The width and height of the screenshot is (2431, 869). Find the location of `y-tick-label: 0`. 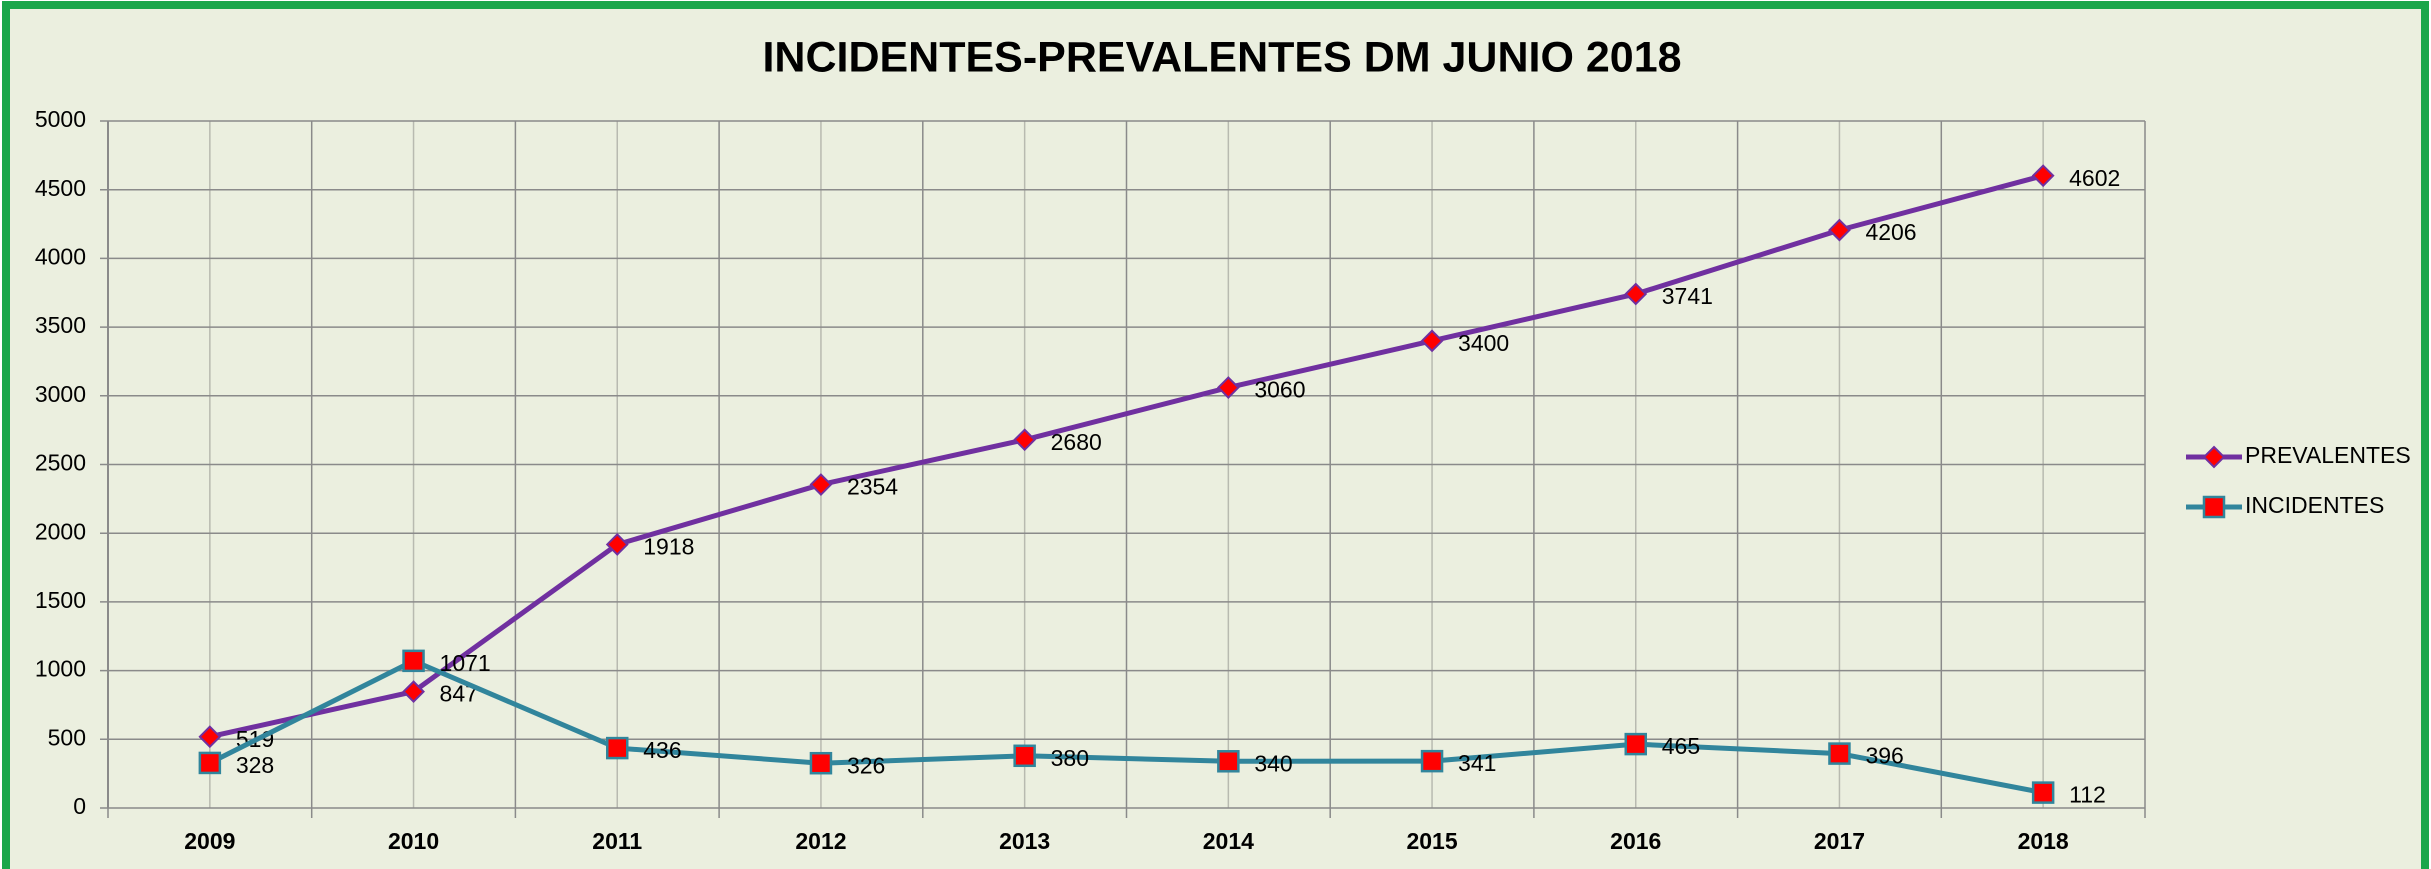

y-tick-label: 0 is located at coordinates (79, 806).